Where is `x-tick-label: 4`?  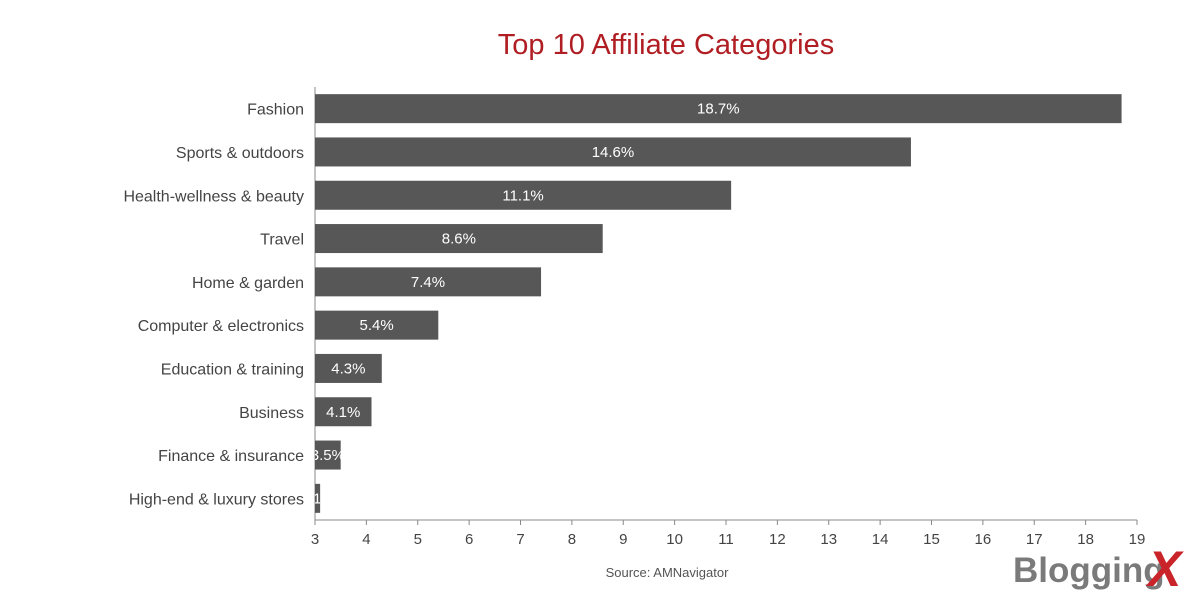 x-tick-label: 4 is located at coordinates (366, 539).